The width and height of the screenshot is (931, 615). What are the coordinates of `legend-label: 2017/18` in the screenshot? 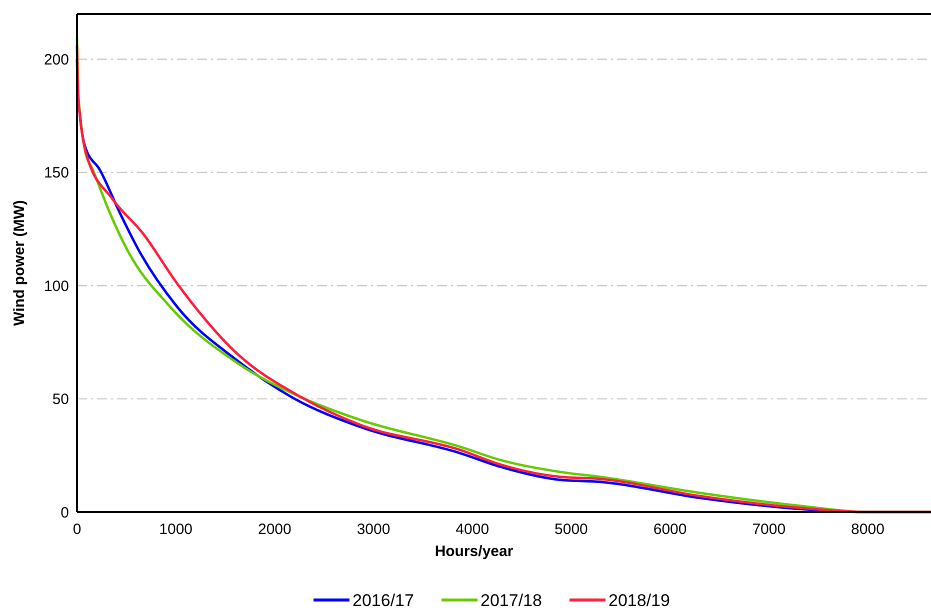 It's located at (511, 600).